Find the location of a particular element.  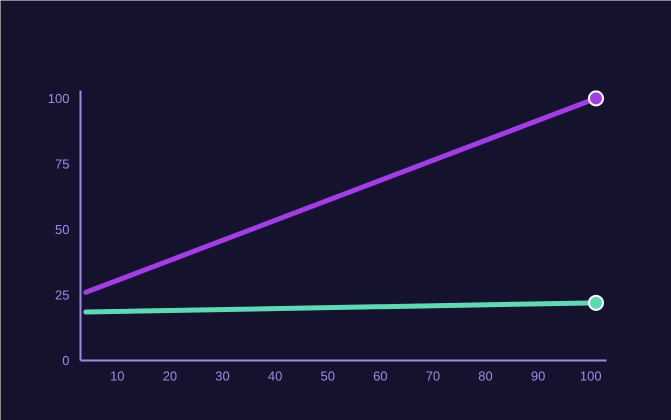

y-tick-label: 0 is located at coordinates (66, 360).